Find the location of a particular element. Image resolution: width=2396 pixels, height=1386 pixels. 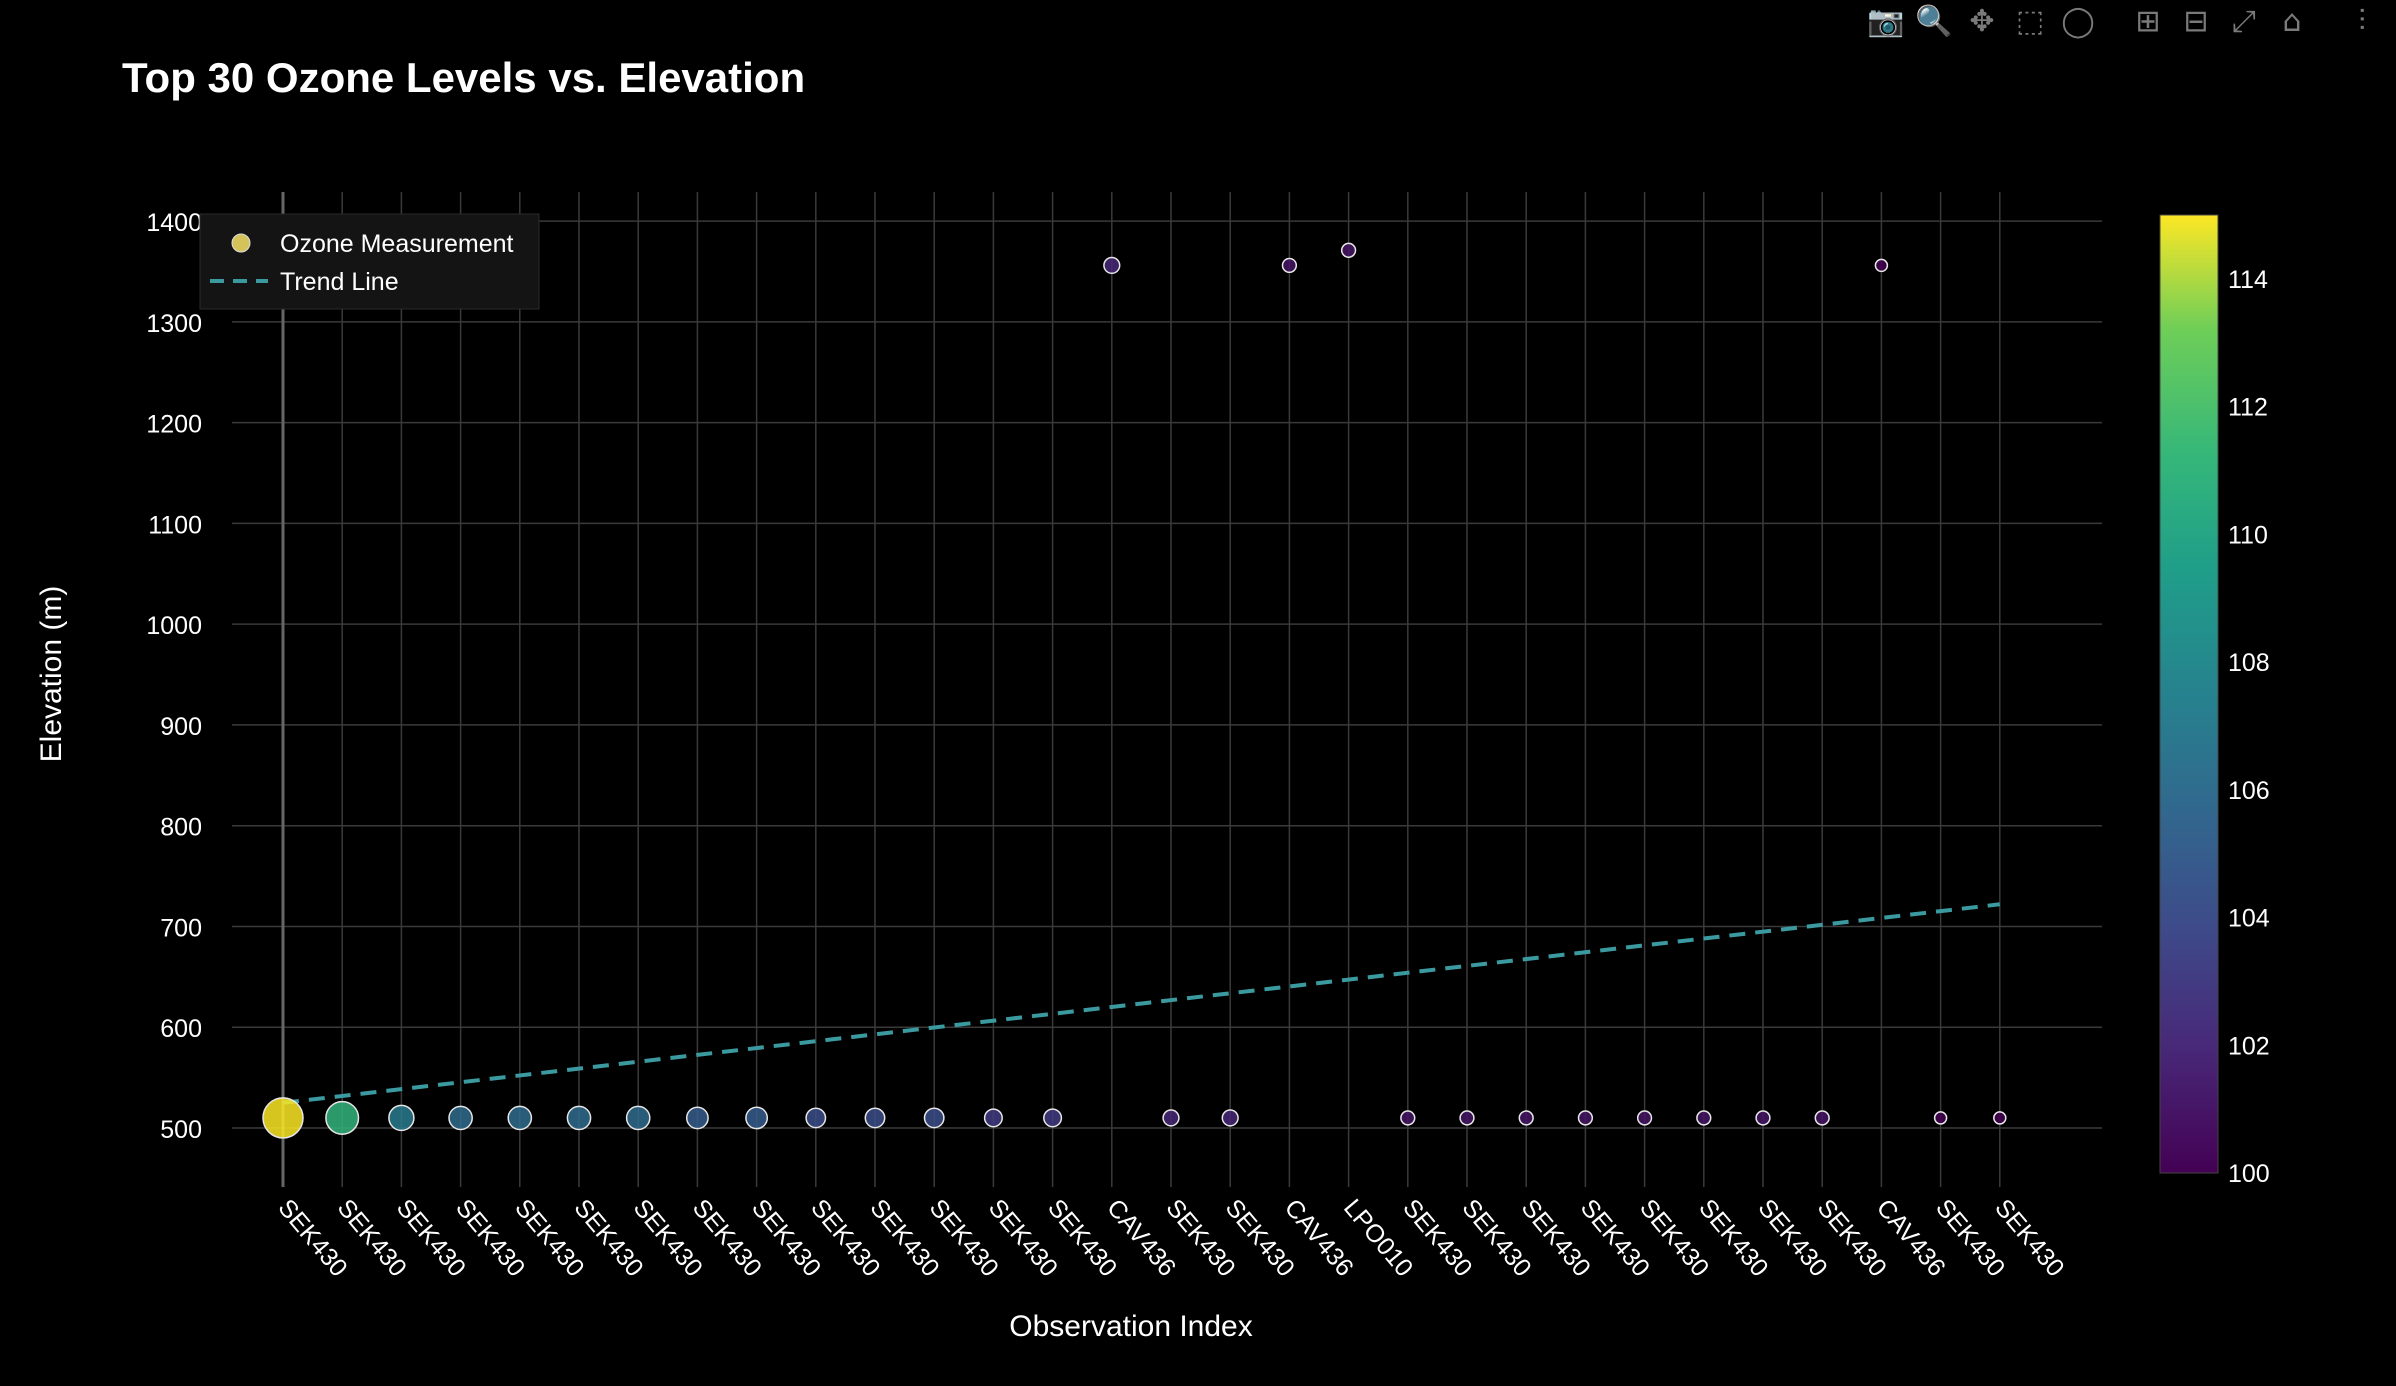

y-tick-label: 600 is located at coordinates (181, 1029).